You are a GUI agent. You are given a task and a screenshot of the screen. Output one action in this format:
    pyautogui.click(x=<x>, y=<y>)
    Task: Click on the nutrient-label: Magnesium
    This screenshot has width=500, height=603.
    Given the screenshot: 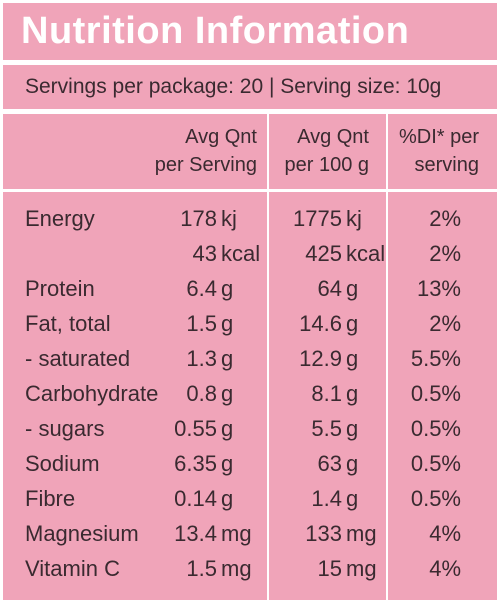 What is the action you would take?
    pyautogui.click(x=82, y=533)
    